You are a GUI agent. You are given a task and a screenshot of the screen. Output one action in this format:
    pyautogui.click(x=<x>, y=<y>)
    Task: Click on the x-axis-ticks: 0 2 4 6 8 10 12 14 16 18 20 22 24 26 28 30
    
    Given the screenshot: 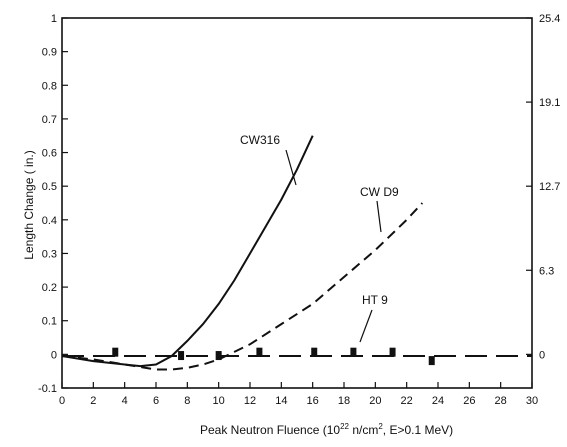 What is the action you would take?
    pyautogui.click(x=298, y=394)
    